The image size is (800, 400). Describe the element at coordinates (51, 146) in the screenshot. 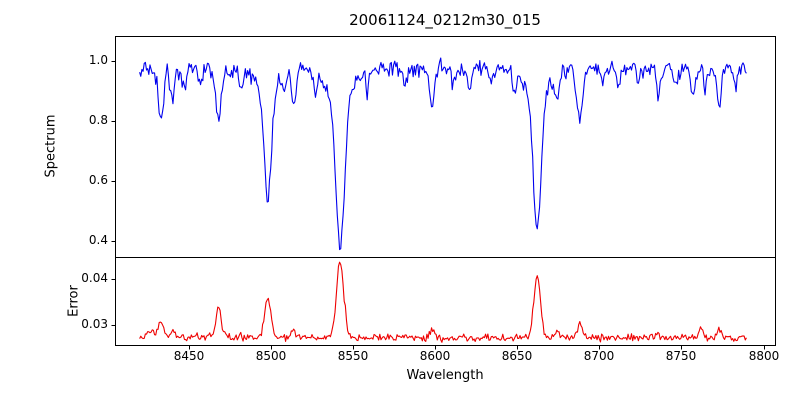

I see `y-axis-label-spectrum: Spectrum` at that location.